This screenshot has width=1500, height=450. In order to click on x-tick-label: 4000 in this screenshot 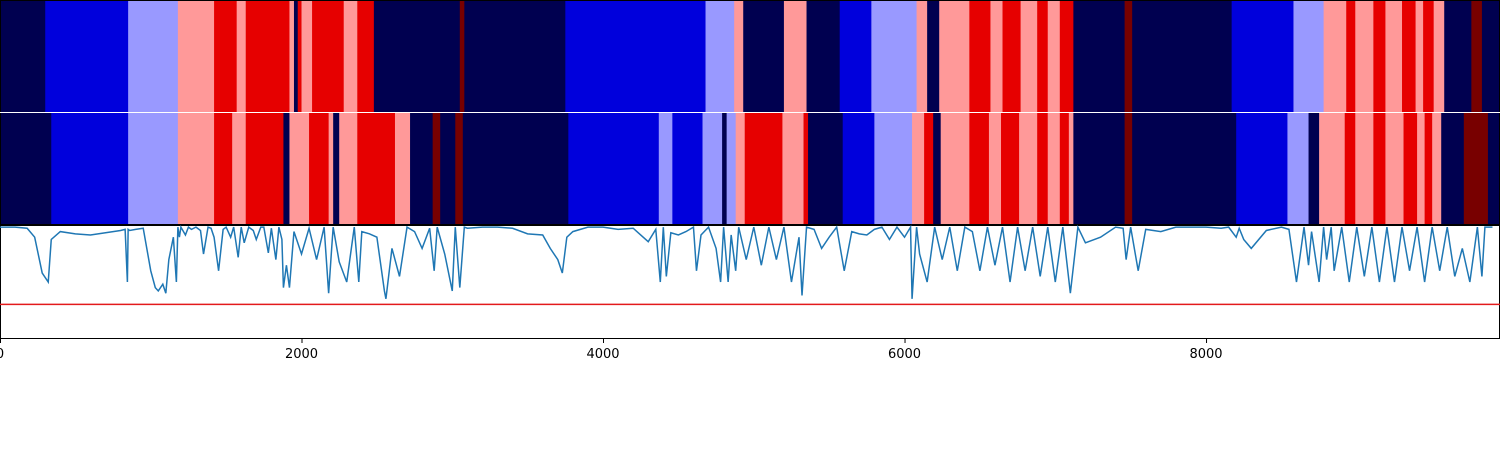, I will do `click(602, 354)`.